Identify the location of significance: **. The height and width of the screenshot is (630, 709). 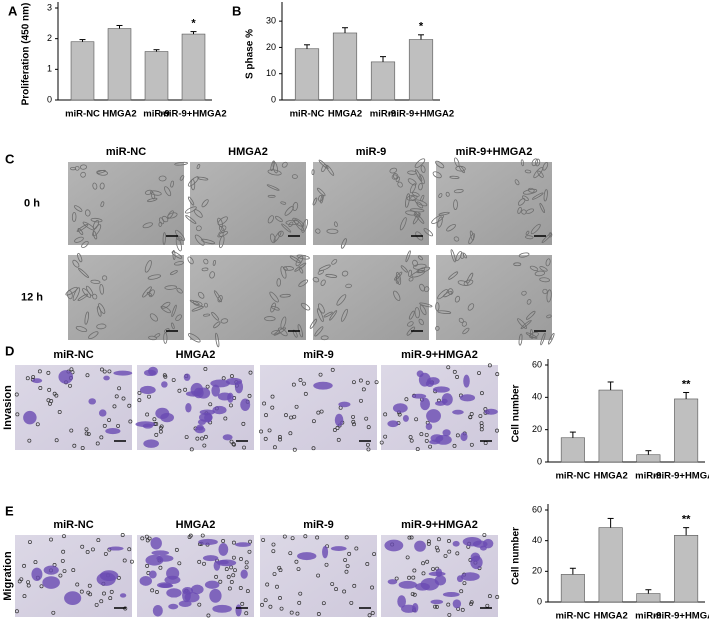
(686, 384).